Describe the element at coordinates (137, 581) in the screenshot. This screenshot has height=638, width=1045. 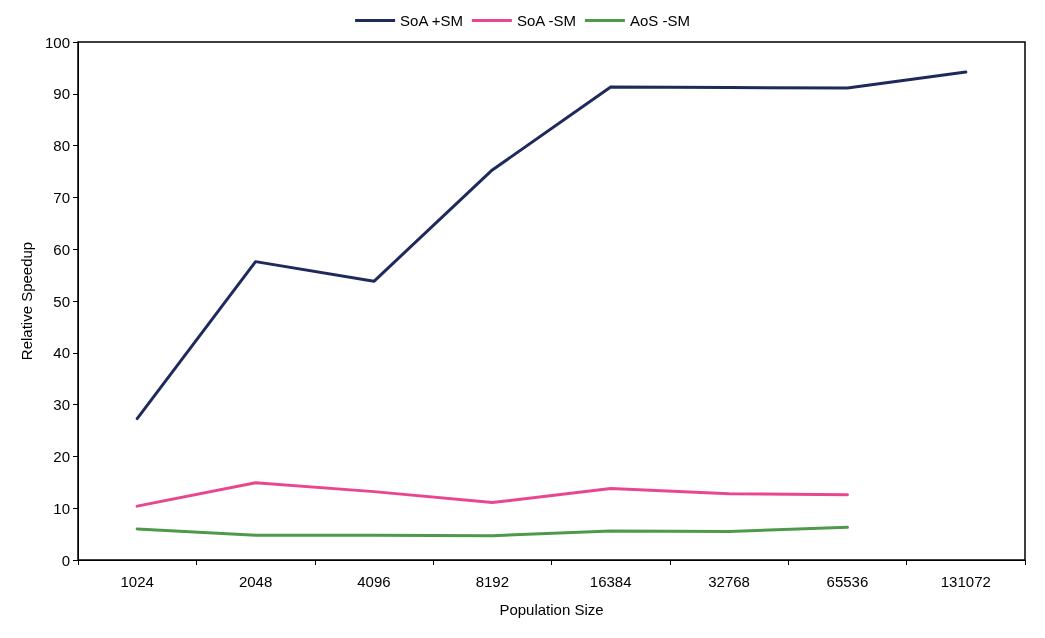
I see `x-tick-label: 1024` at that location.